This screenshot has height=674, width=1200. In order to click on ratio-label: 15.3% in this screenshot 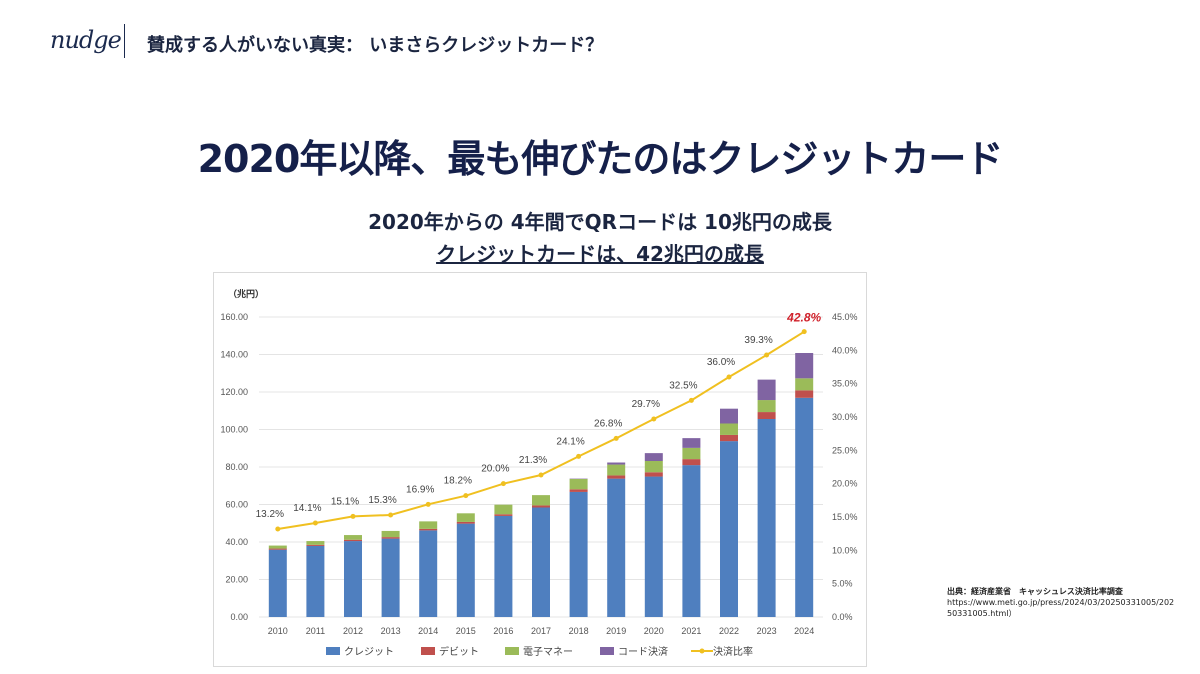, I will do `click(382, 500)`.